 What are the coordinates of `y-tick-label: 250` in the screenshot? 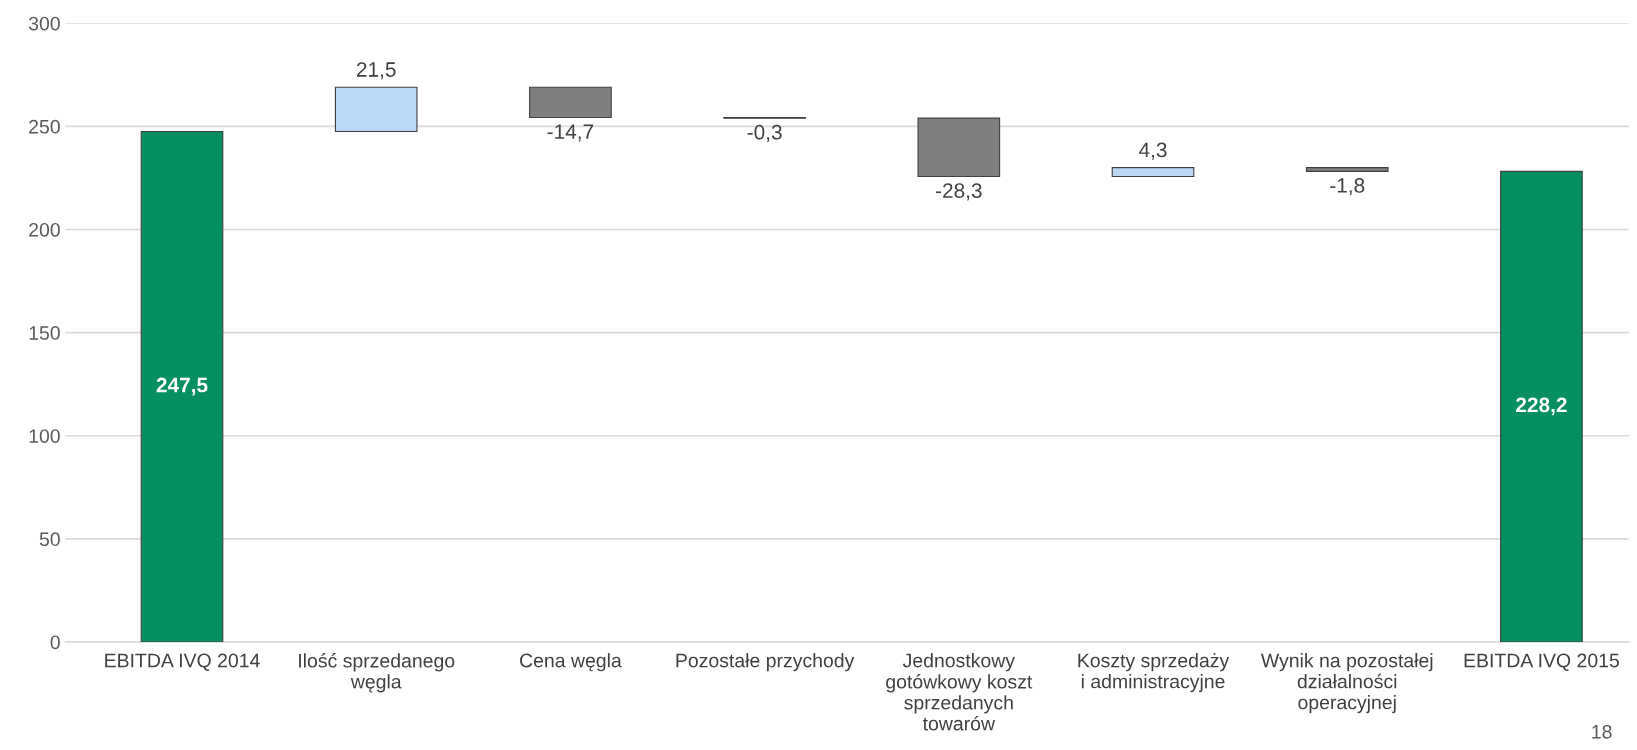 It's located at (44, 126).